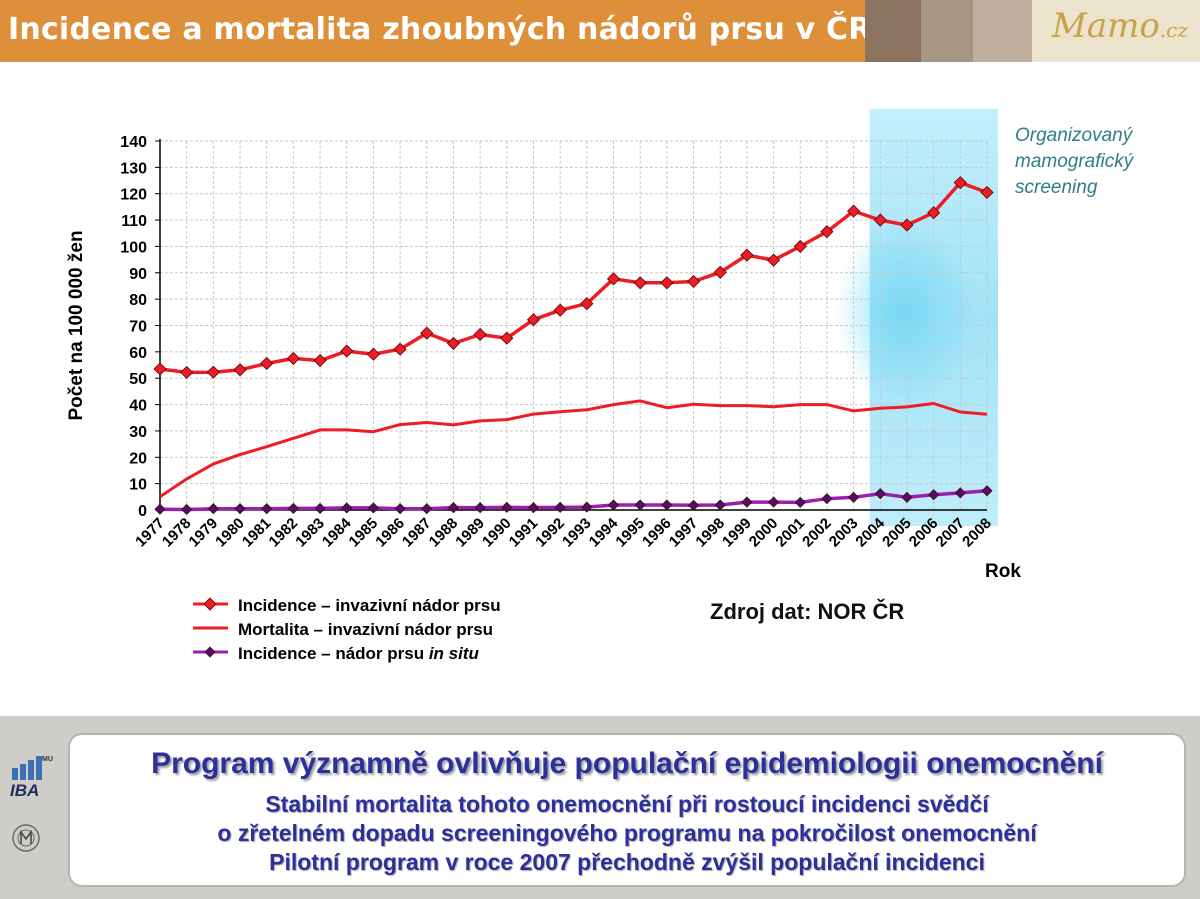  What do you see at coordinates (210, 652) in the screenshot?
I see `legend-marker-incidence-in-situ` at bounding box center [210, 652].